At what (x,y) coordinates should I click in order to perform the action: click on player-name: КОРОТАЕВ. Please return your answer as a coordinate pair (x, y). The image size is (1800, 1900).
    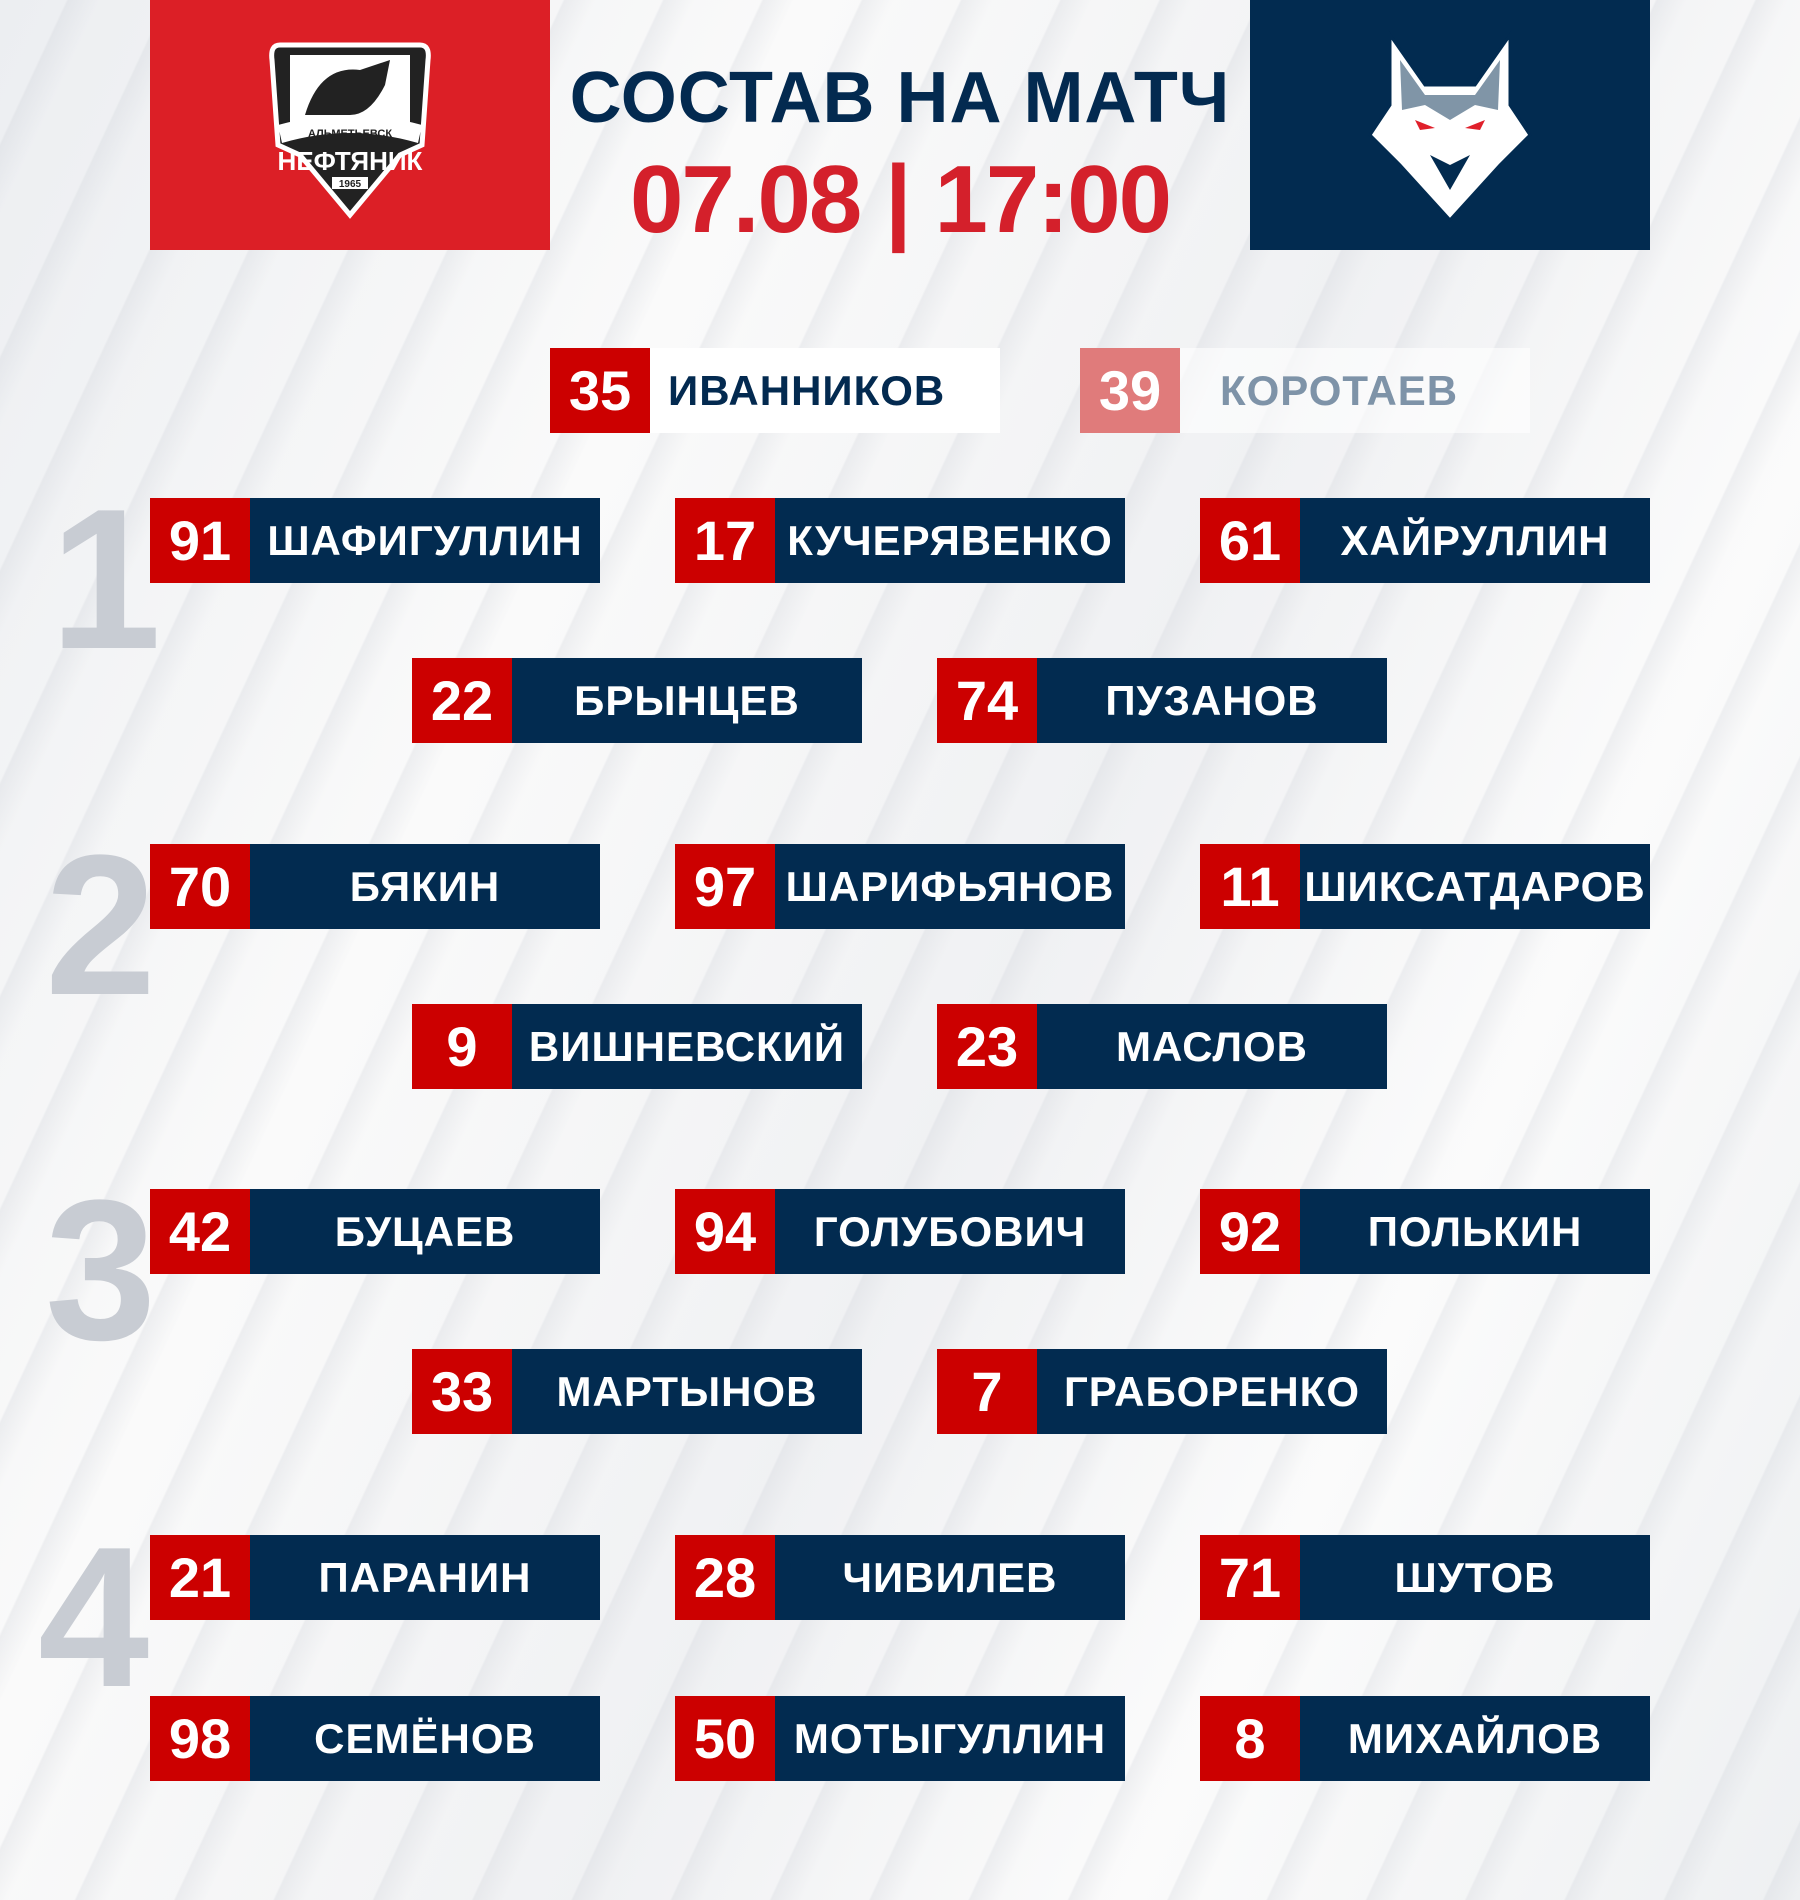
    Looking at the image, I should click on (1355, 390).